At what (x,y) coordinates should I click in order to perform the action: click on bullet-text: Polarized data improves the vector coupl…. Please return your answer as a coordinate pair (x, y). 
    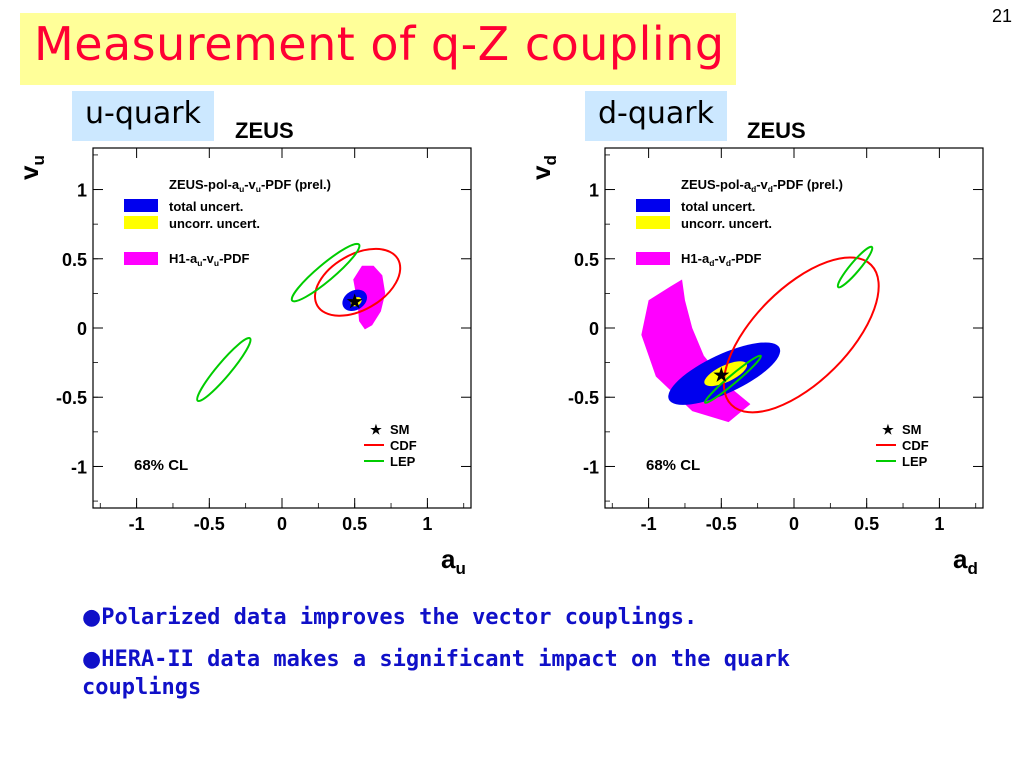
    Looking at the image, I should click on (399, 617).